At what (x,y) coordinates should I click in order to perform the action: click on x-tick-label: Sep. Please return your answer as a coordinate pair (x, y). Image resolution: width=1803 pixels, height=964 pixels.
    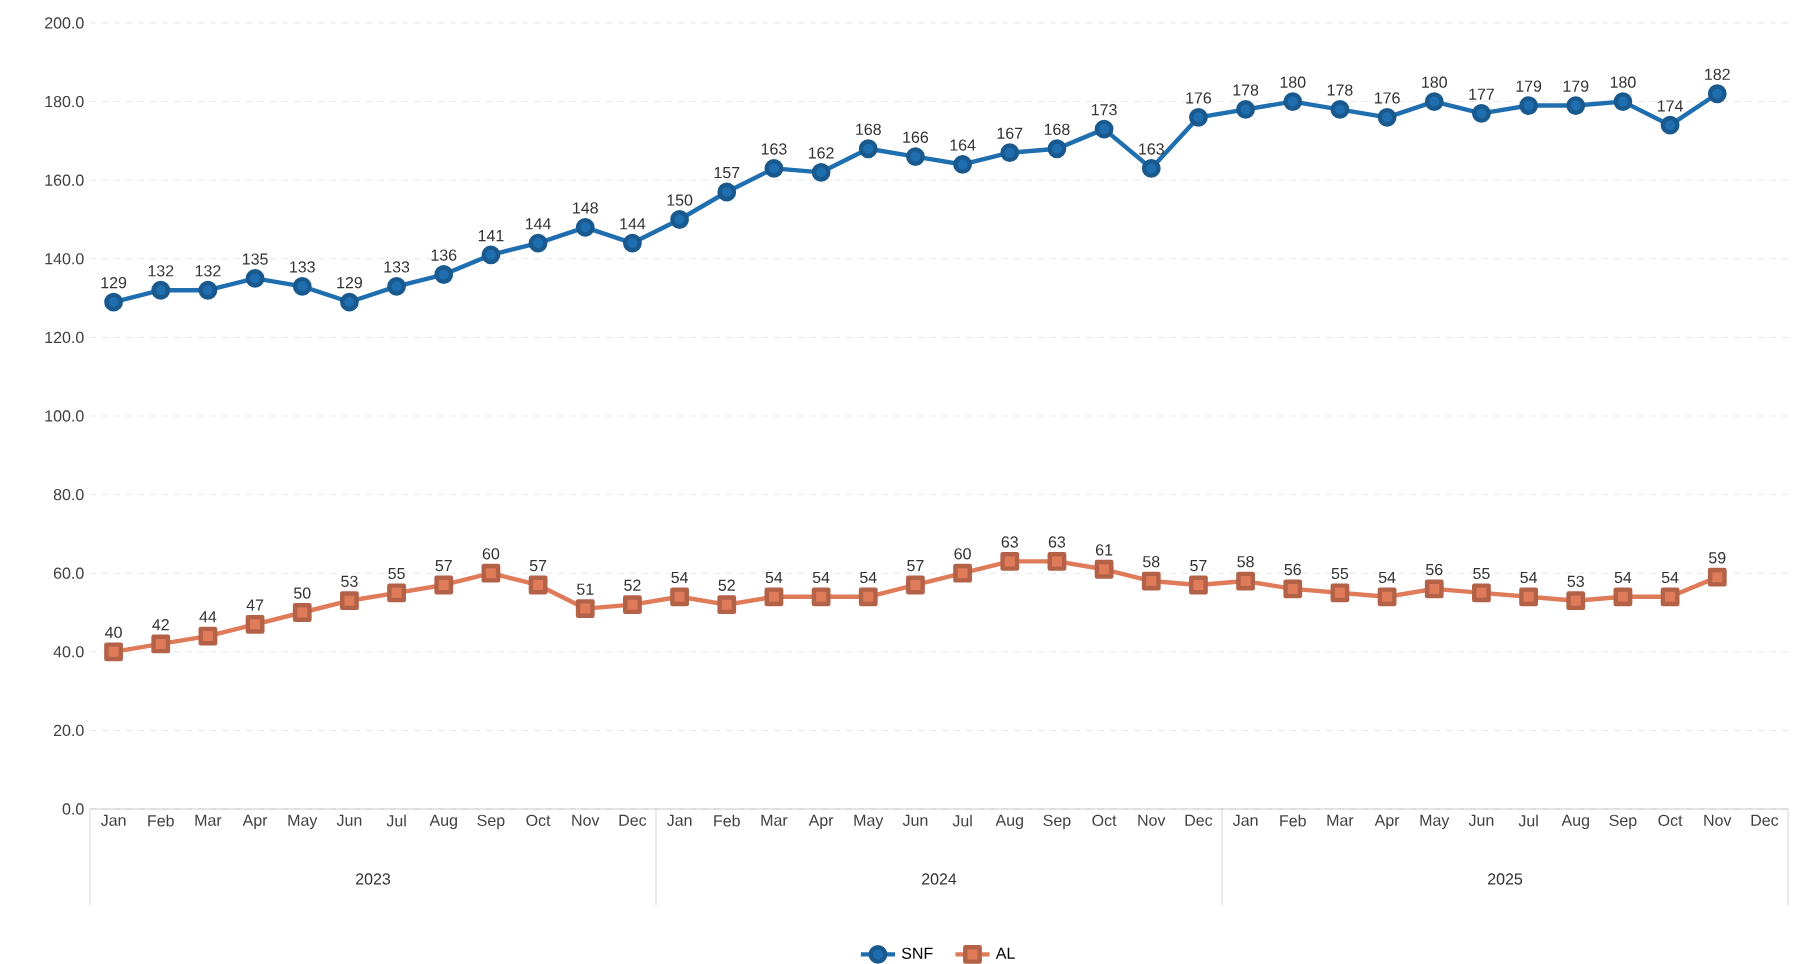
    Looking at the image, I should click on (491, 822).